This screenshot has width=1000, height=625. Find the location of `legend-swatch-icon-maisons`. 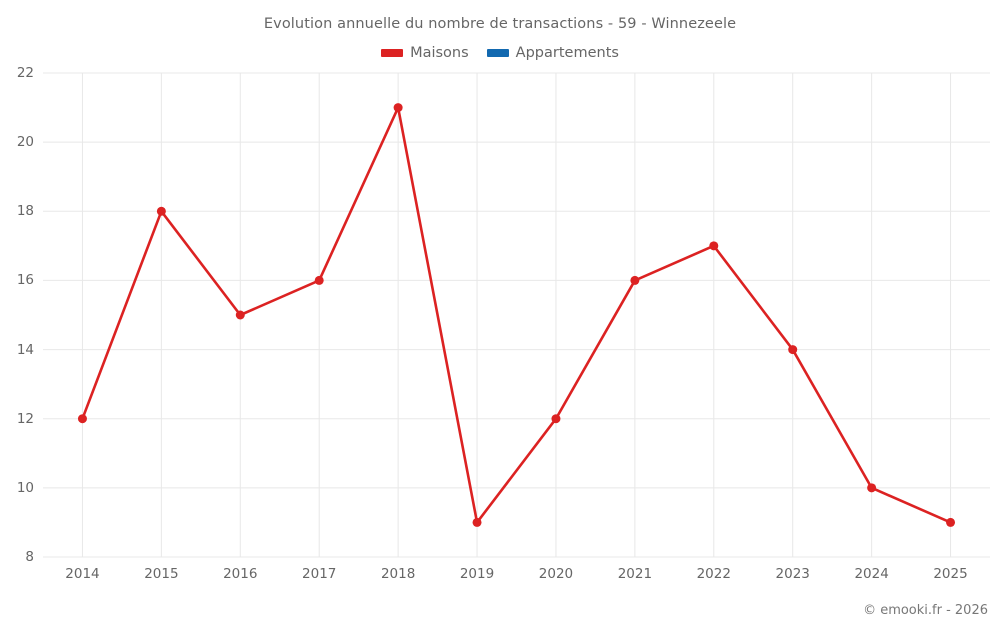

legend-swatch-icon-maisons is located at coordinates (392, 53).